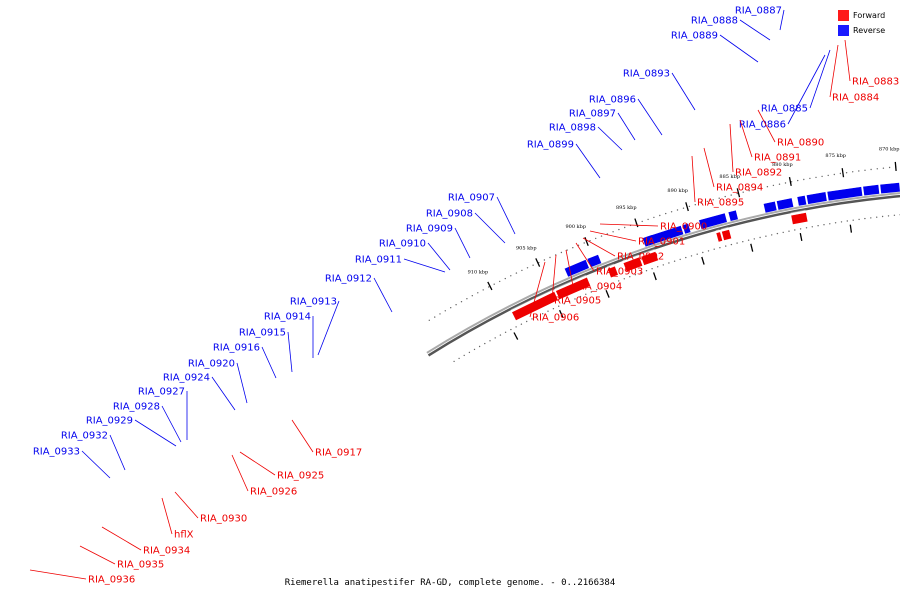  What do you see at coordinates (782, 20) in the screenshot?
I see `label-reverse-ria_0887-leader` at bounding box center [782, 20].